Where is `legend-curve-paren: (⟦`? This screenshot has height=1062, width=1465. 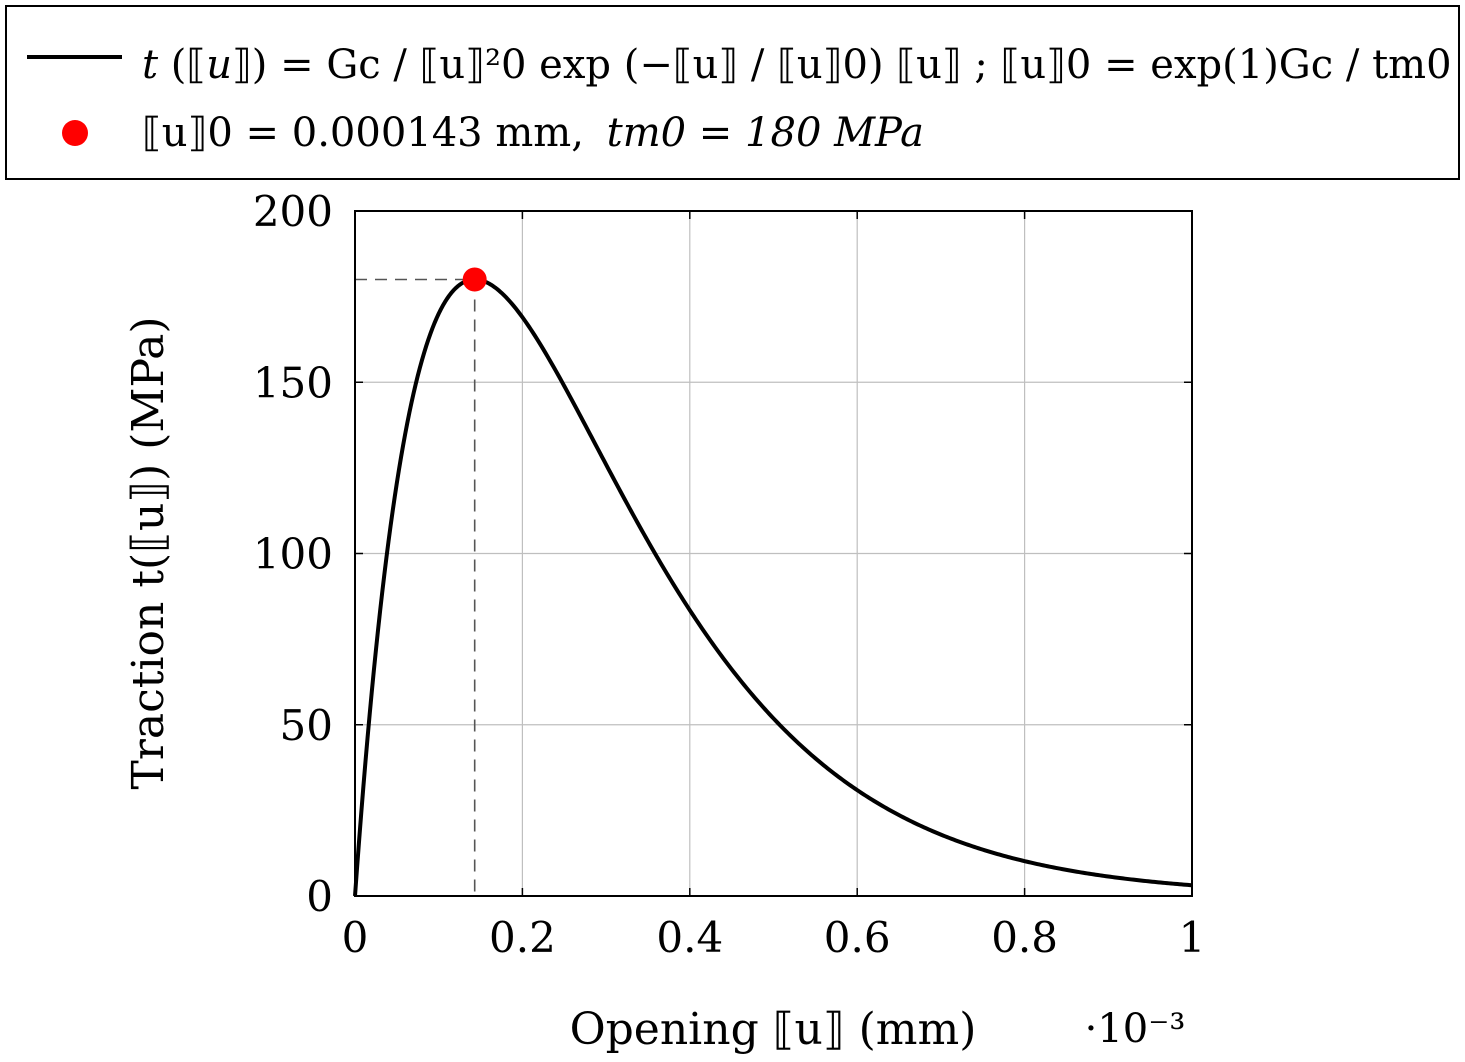
legend-curve-paren: (⟦ is located at coordinates (188, 65).